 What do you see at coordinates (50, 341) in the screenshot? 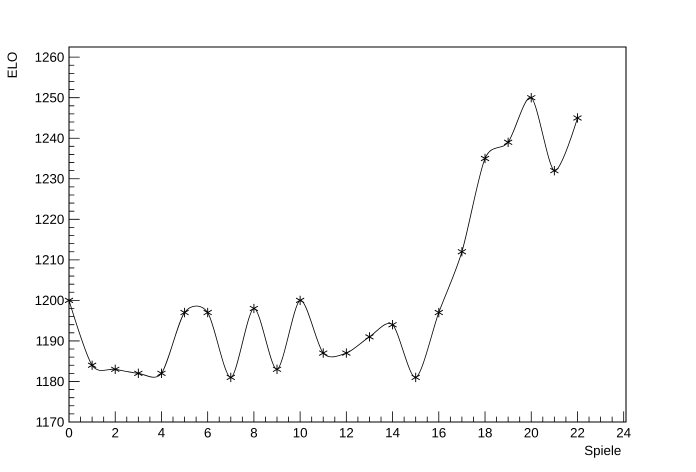
I see `y-tick-label: 1190` at bounding box center [50, 341].